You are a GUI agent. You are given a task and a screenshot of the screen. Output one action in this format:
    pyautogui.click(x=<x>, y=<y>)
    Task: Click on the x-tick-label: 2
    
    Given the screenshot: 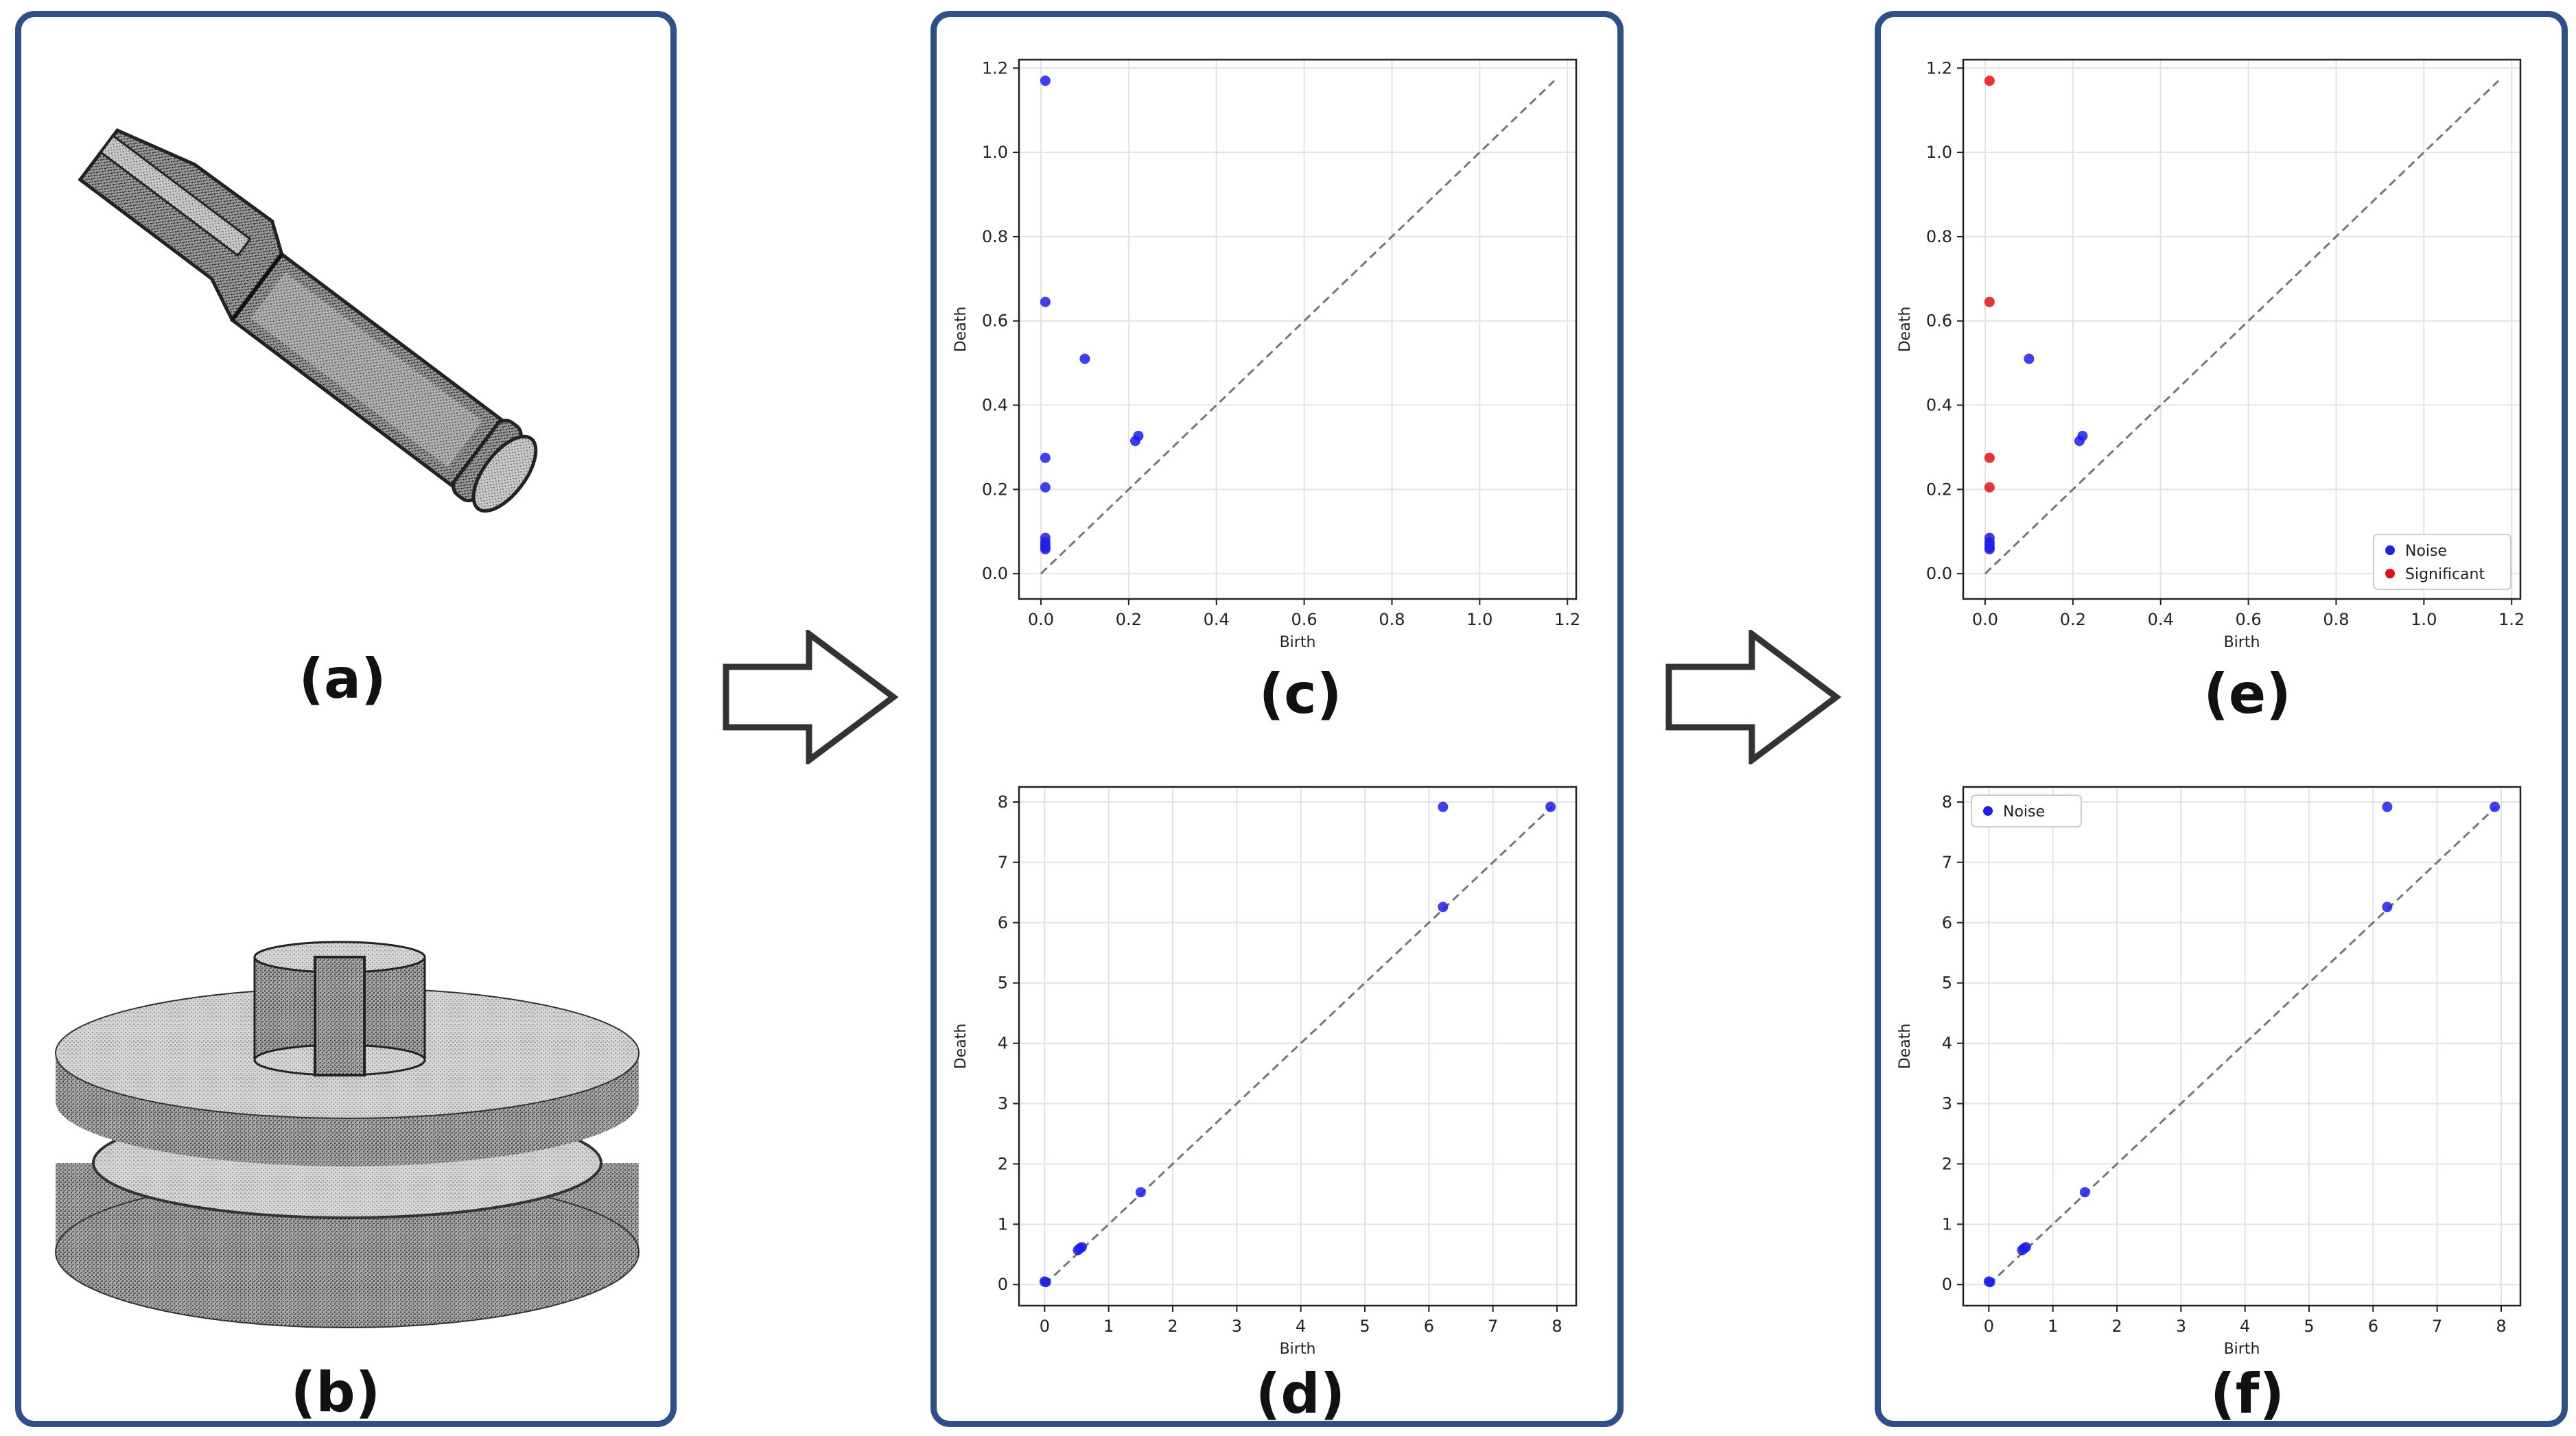 What is the action you would take?
    pyautogui.click(x=2116, y=1326)
    